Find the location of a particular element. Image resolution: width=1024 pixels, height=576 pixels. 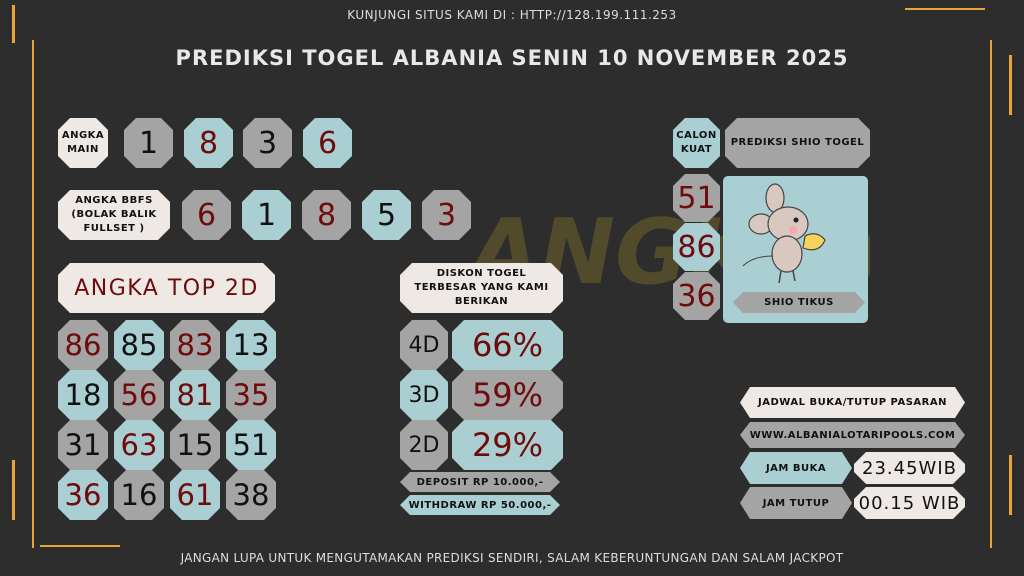

angka-main-label: ANGKA MAIN is located at coordinates (83, 143).